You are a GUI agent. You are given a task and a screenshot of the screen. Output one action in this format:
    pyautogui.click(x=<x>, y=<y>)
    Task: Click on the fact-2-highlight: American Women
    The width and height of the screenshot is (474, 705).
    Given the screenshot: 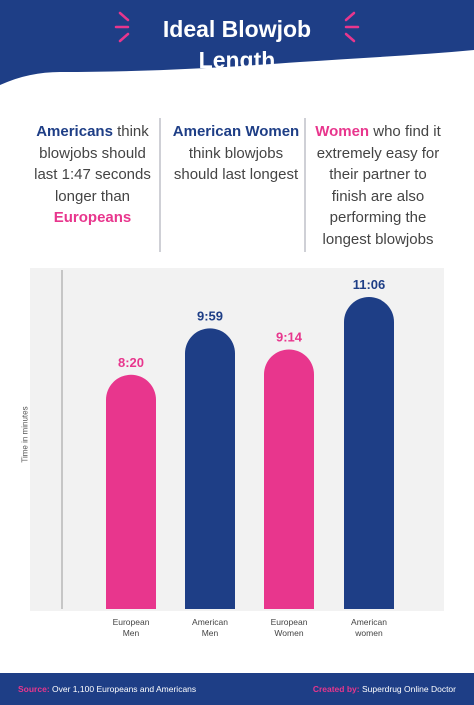 What is the action you would take?
    pyautogui.click(x=236, y=131)
    